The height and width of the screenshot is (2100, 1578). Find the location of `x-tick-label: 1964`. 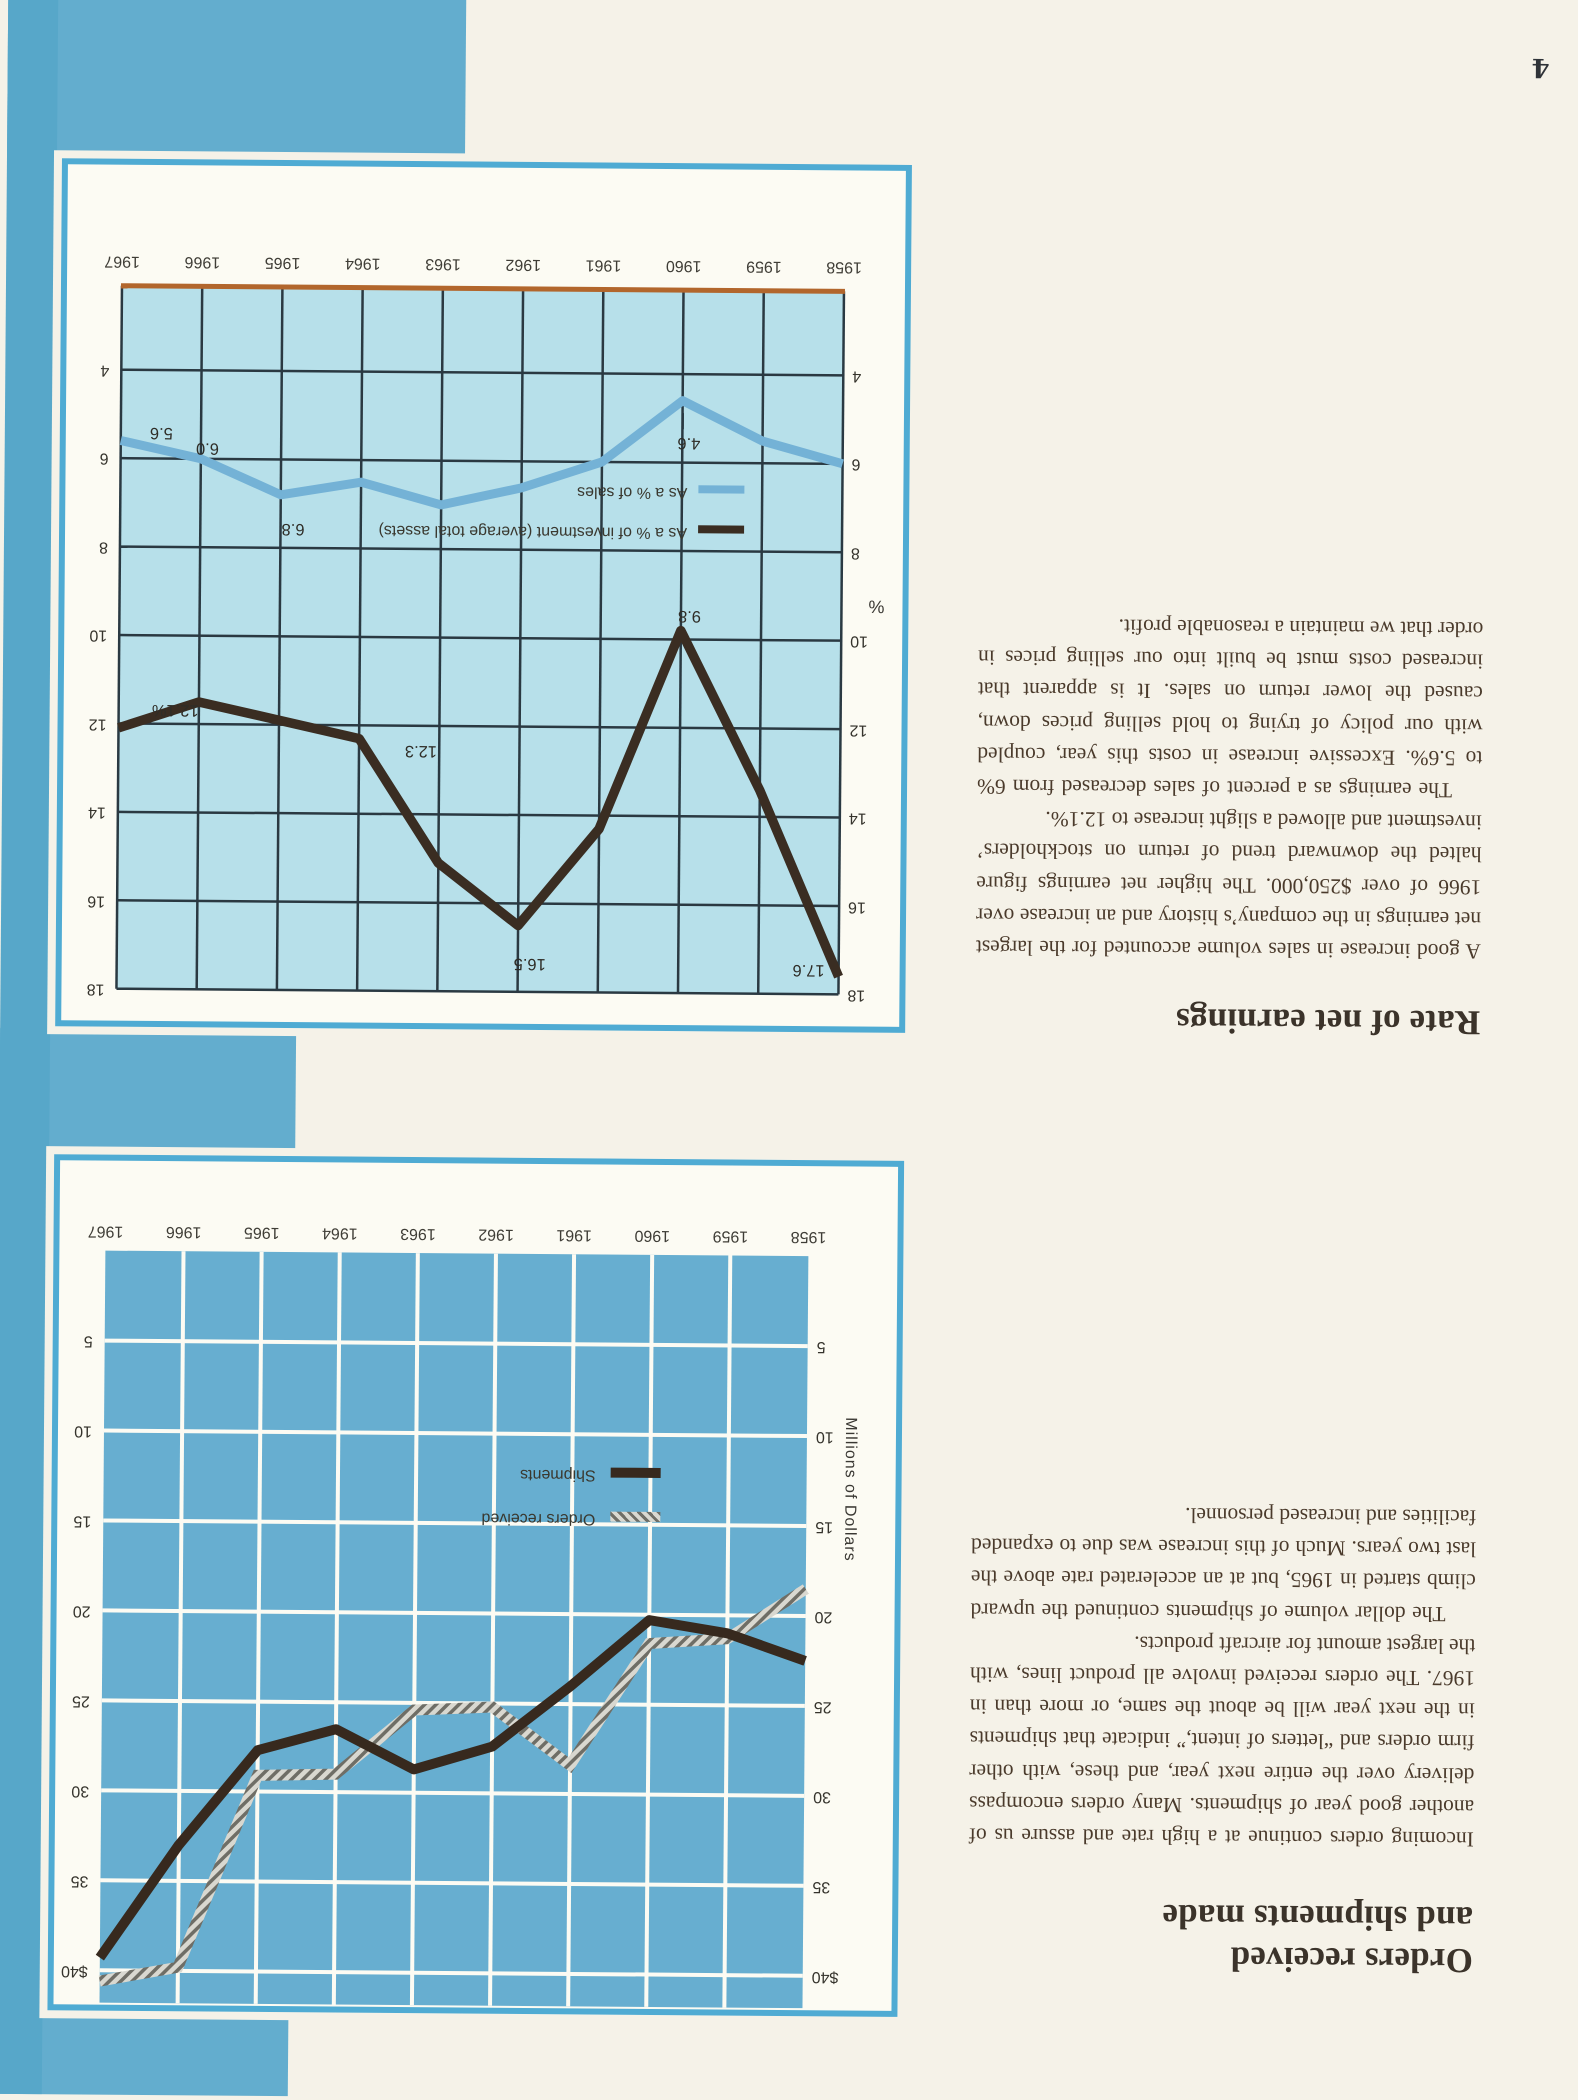

x-tick-label: 1964 is located at coordinates (362, 263).